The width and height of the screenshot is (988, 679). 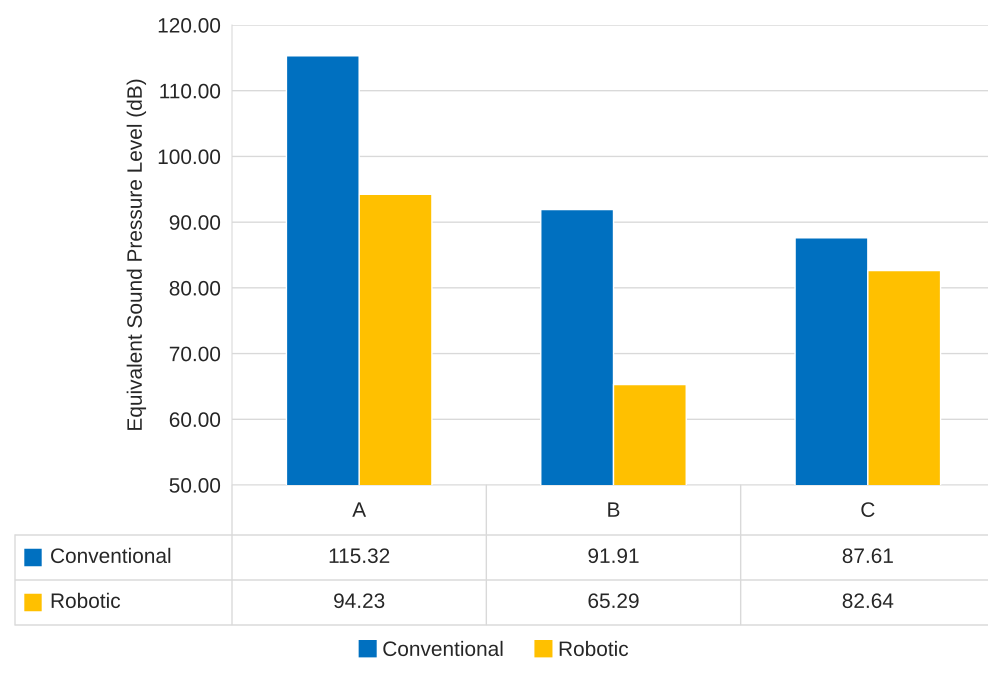 I want to click on text: Conventional, so click(x=110, y=556).